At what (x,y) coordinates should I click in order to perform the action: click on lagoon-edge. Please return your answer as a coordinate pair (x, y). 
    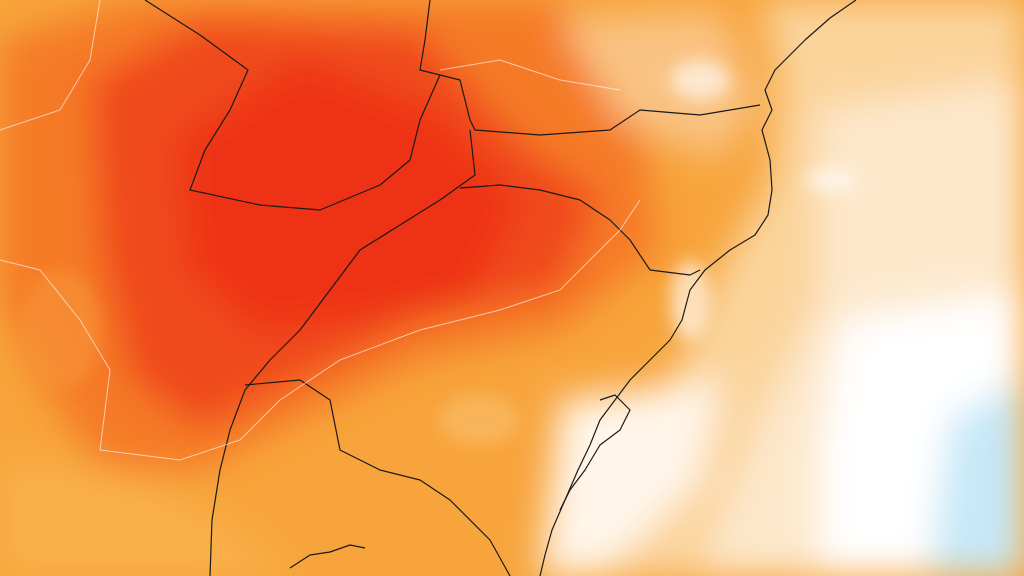
    Looking at the image, I should click on (327, 556).